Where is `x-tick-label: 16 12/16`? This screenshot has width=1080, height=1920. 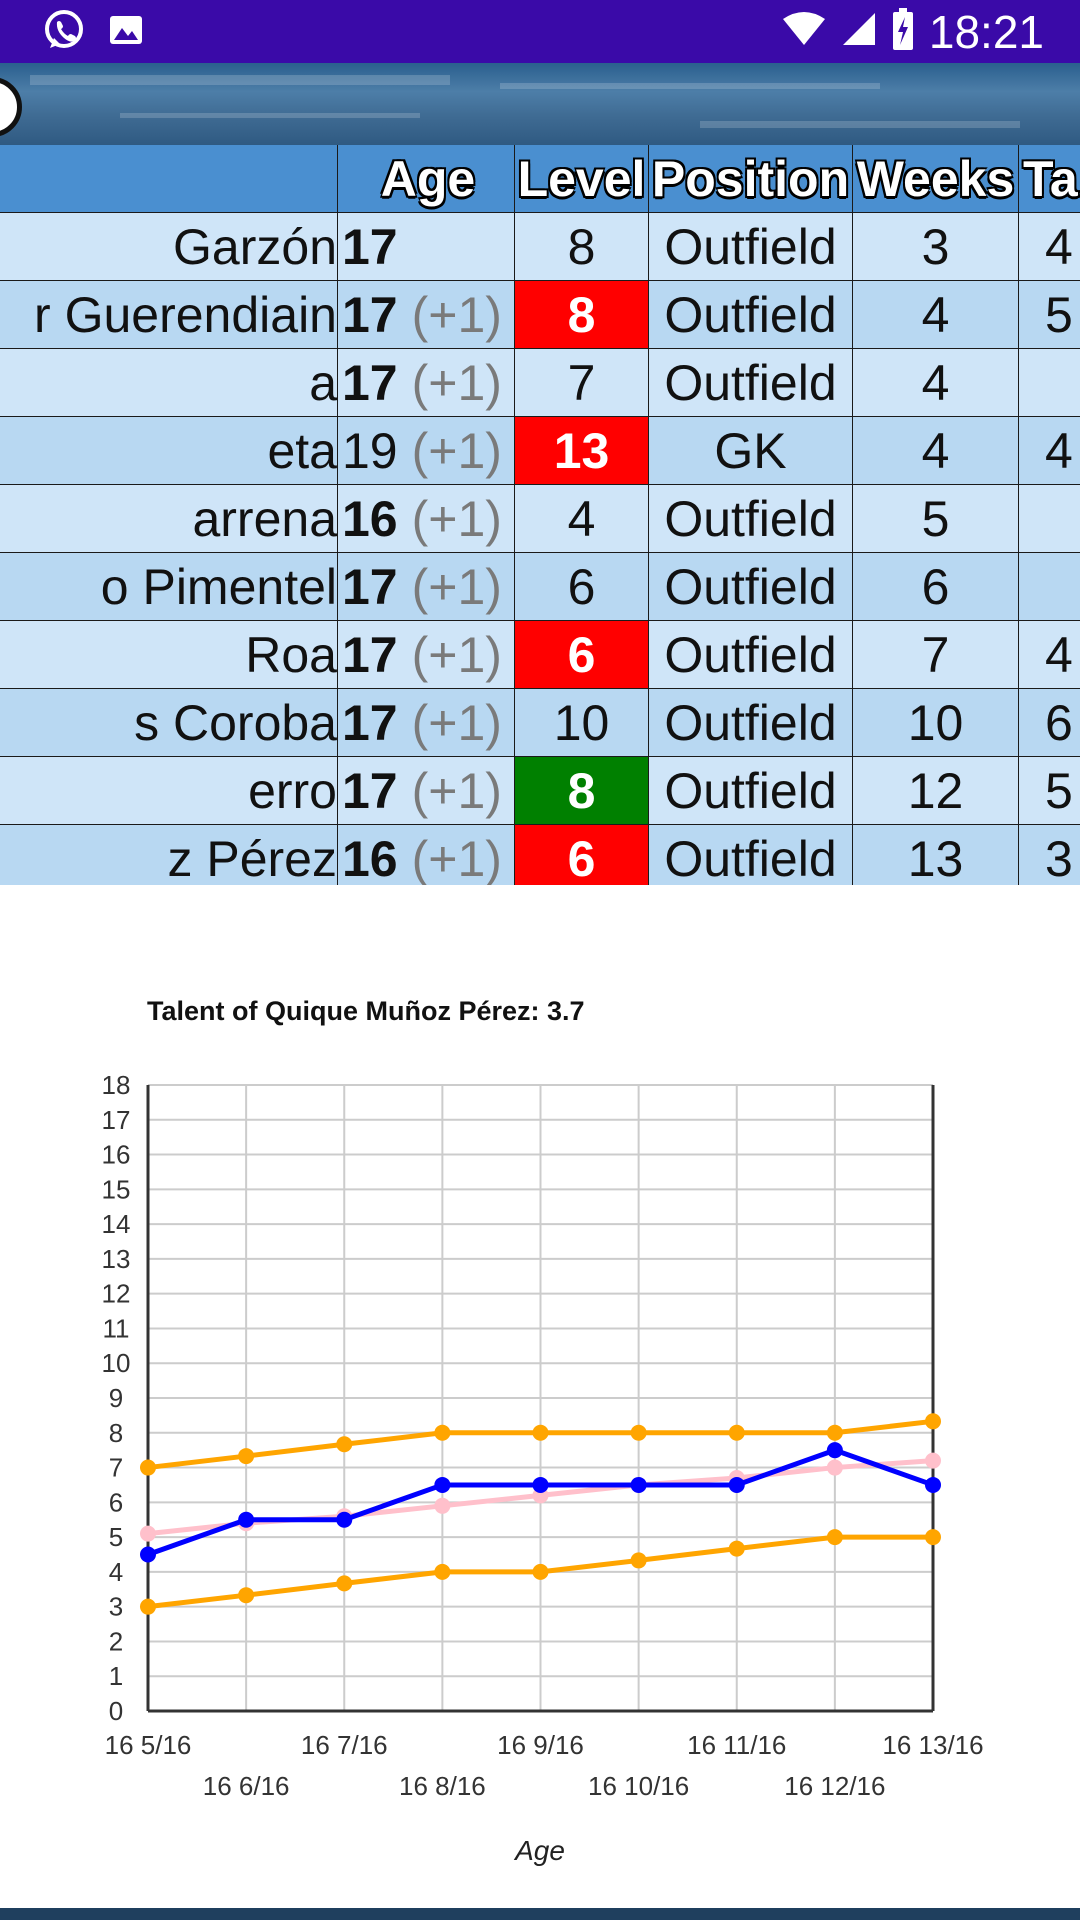
x-tick-label: 16 12/16 is located at coordinates (834, 1786).